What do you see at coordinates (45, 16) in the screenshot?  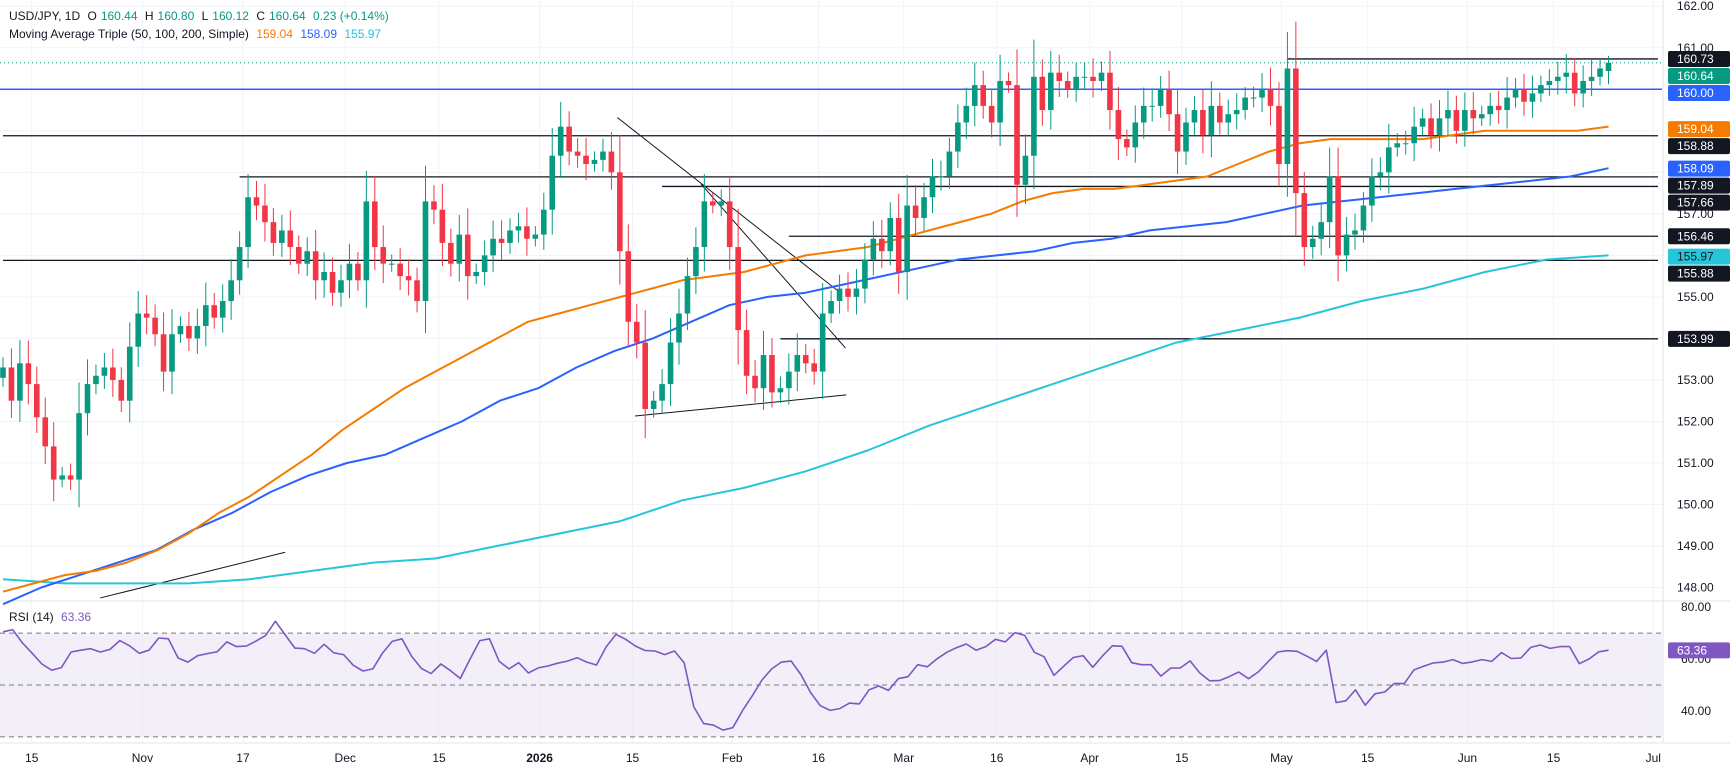 I see `symbol-title: USD/JPY, 1D` at bounding box center [45, 16].